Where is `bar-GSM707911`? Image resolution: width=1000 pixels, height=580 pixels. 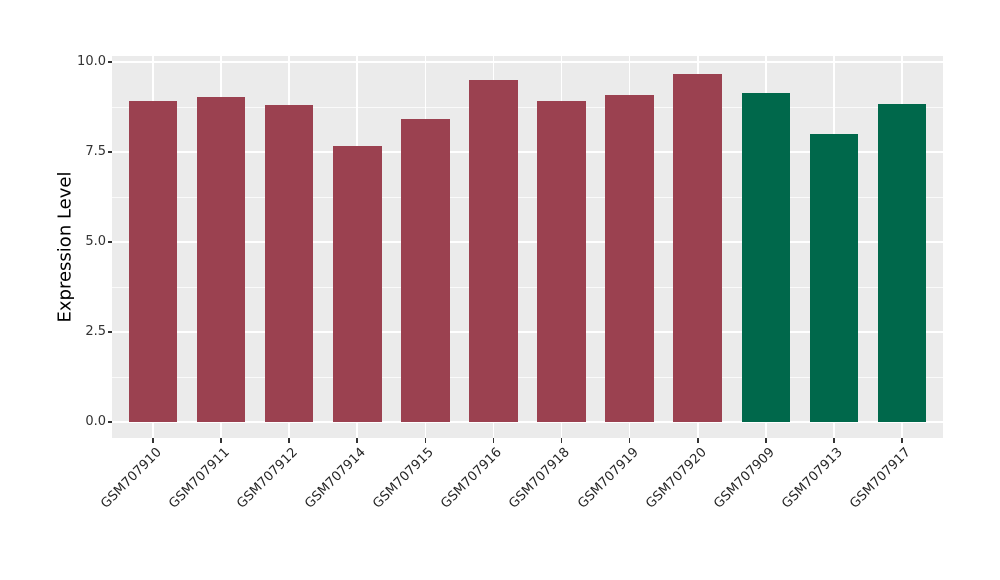
bar-GSM707911 is located at coordinates (221, 259).